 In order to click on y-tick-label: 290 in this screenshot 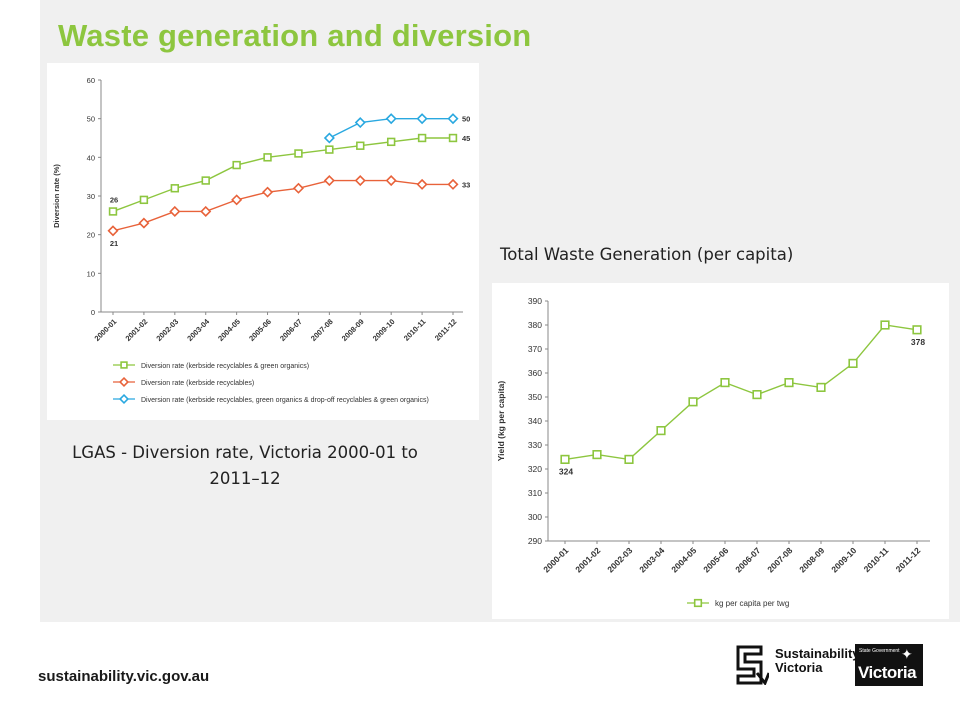, I will do `click(535, 541)`.